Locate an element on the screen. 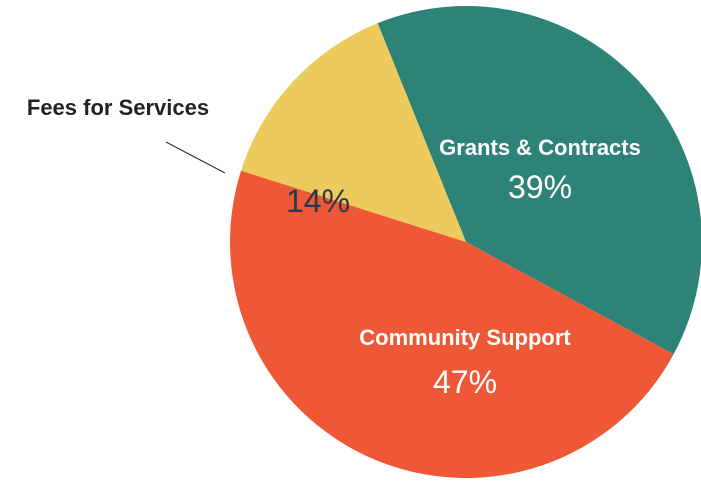 This screenshot has height=481, width=701. grants-contracts-percent: 39% is located at coordinates (540, 187).